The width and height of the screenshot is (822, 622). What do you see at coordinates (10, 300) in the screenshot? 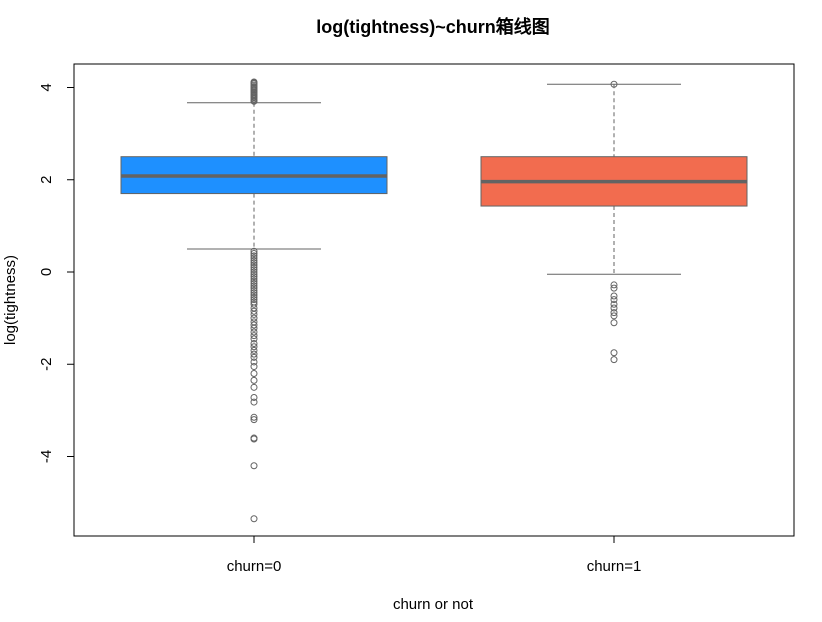
I see `y-axis-label: log(tightness)` at bounding box center [10, 300].